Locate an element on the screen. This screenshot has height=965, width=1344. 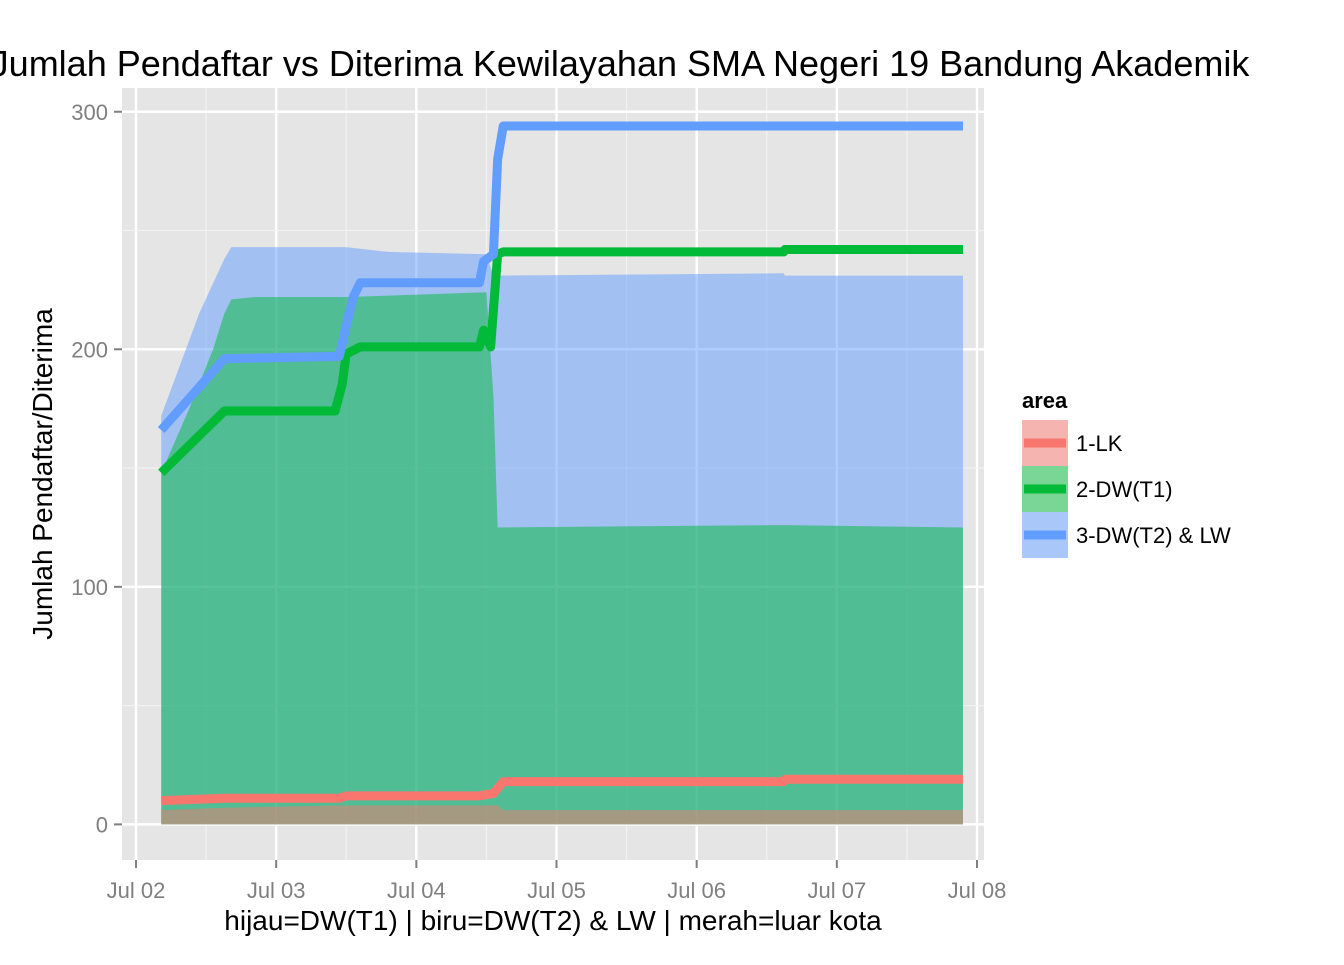
x-tick-label: Jul 07 is located at coordinates (836, 890).